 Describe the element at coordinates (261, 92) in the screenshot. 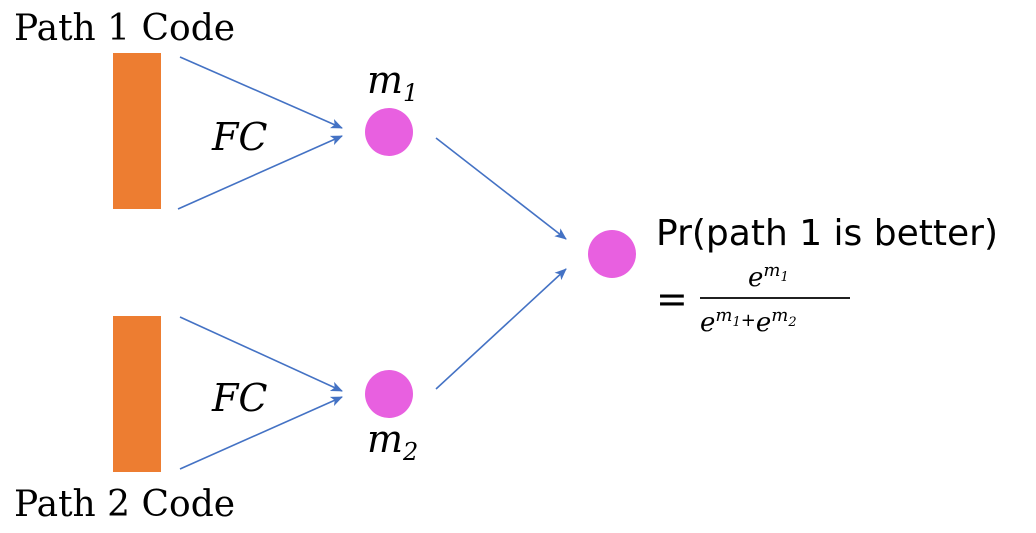

I see `fc-top-arrow-upper` at that location.